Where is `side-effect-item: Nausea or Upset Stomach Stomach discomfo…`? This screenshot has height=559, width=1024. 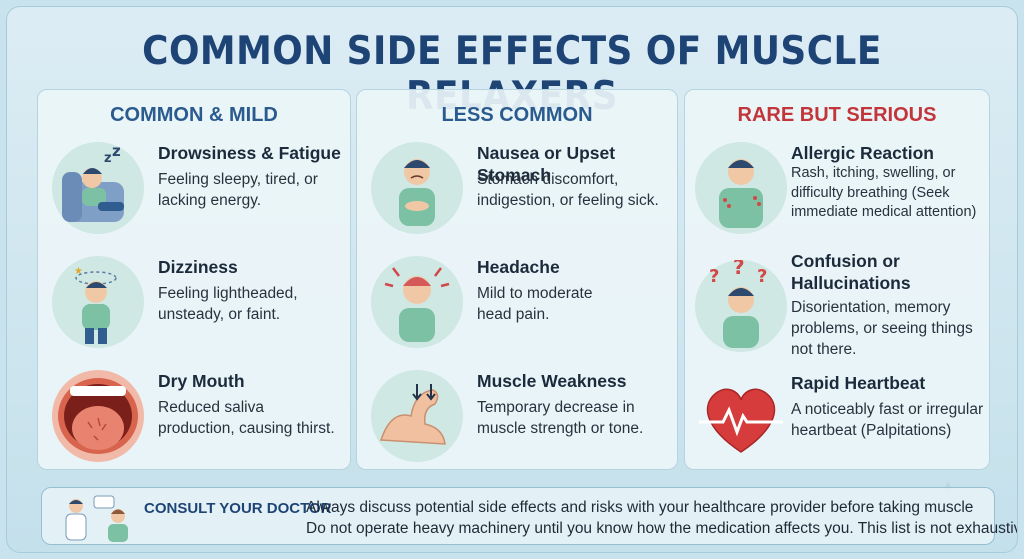 side-effect-item: Nausea or Upset Stomach Stomach discomfo… is located at coordinates (517, 192).